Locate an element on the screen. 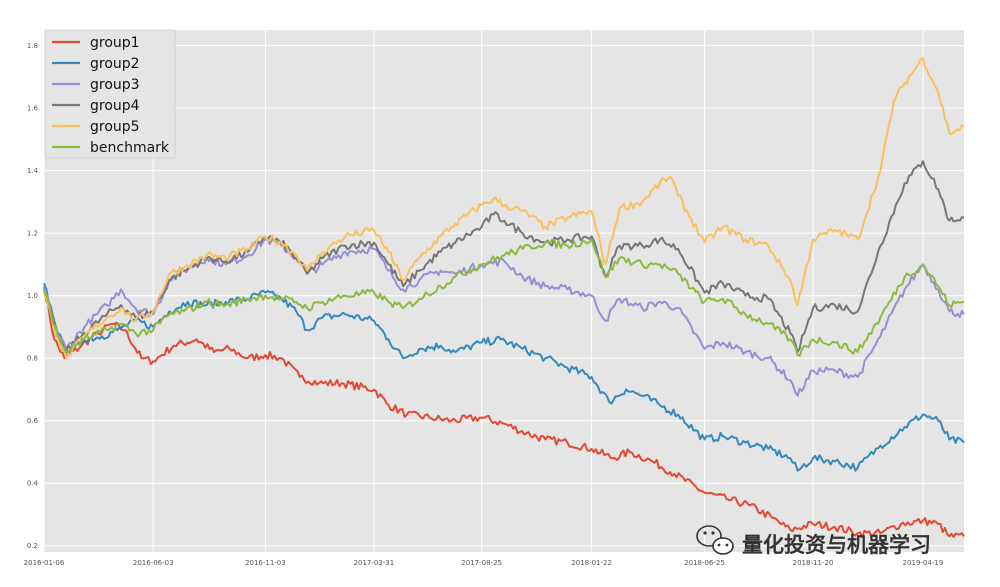  legend: group1 group2 group3 group4 group5 benchmark is located at coordinates (110, 94).